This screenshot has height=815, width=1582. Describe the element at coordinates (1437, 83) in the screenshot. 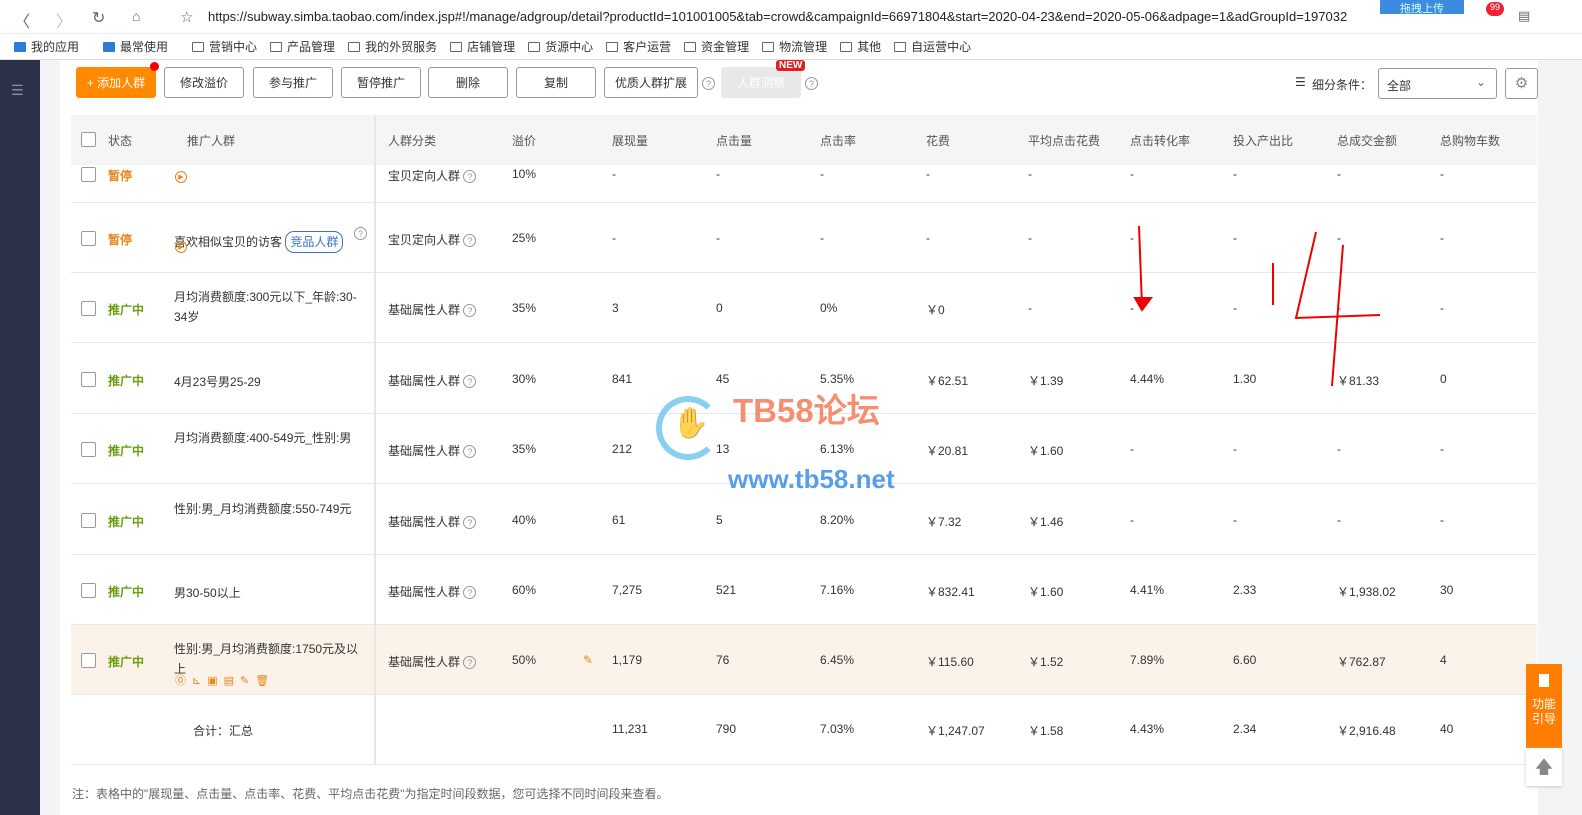

I see `filter-select: 全部 ⌄` at that location.